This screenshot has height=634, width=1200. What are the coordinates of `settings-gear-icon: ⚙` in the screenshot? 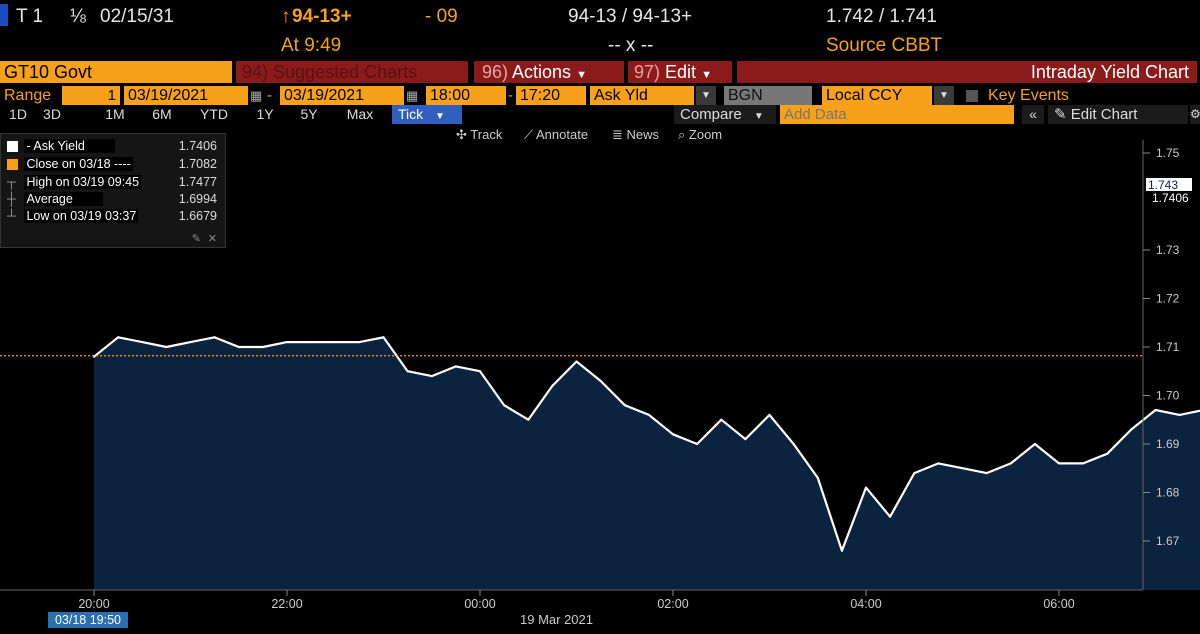 It's located at (1195, 114).